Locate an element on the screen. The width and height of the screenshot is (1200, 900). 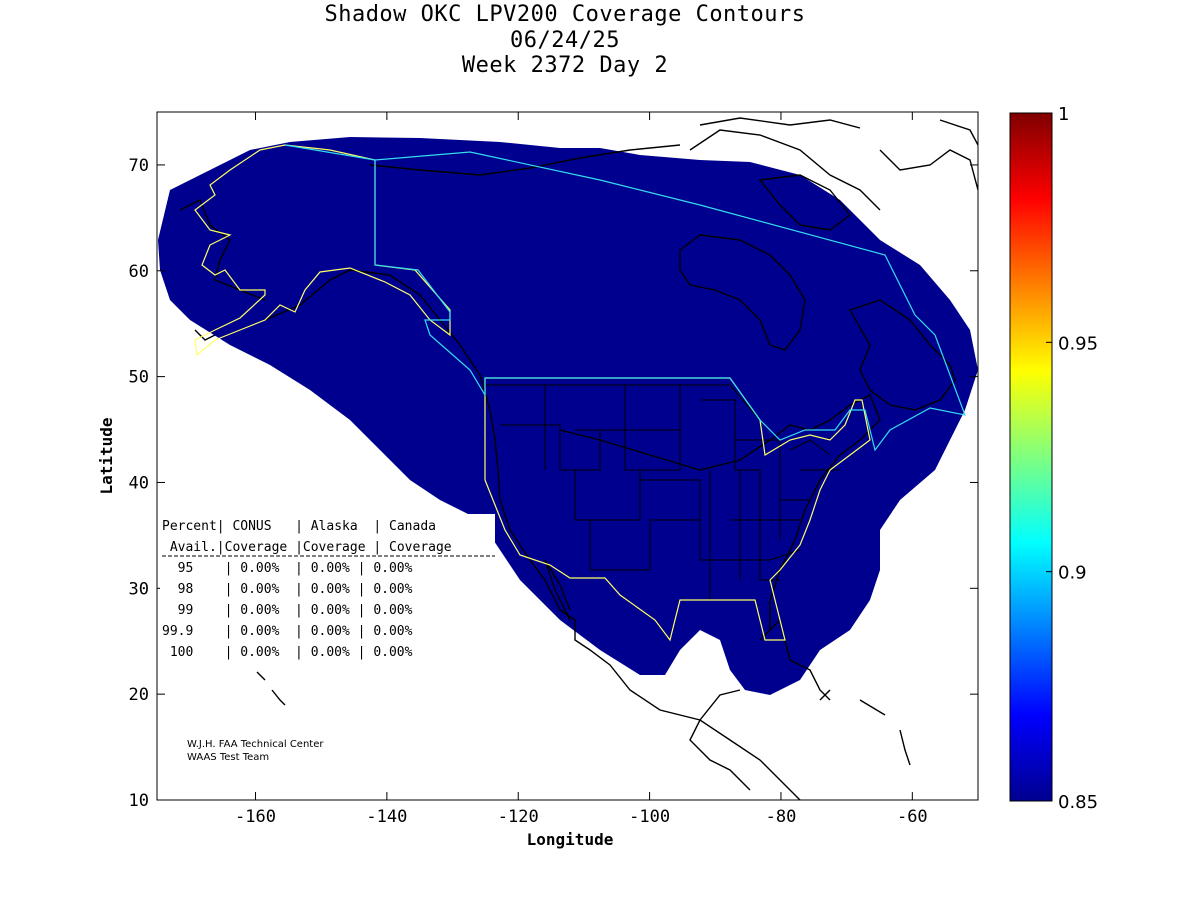
conus-boundary is located at coordinates (677, 509).